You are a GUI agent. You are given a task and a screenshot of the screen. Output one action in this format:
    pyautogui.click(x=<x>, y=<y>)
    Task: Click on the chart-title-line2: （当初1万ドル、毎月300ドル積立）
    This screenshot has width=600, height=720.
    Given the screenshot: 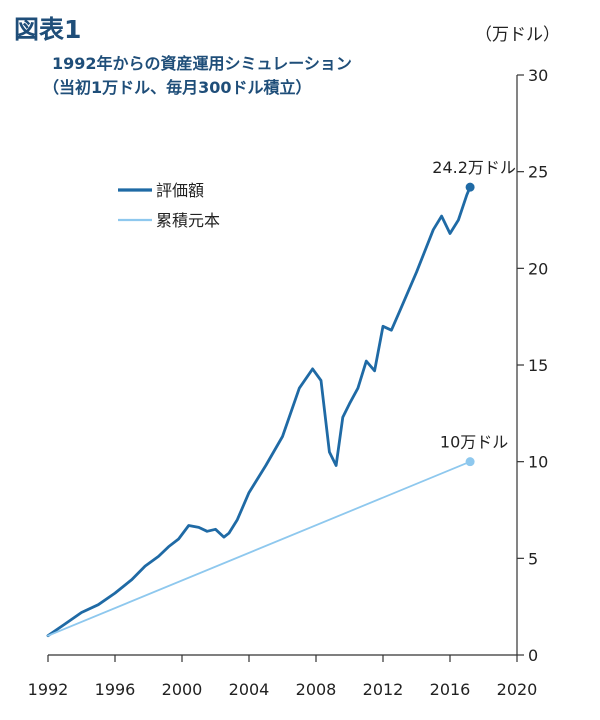 What is the action you would take?
    pyautogui.click(x=177, y=87)
    